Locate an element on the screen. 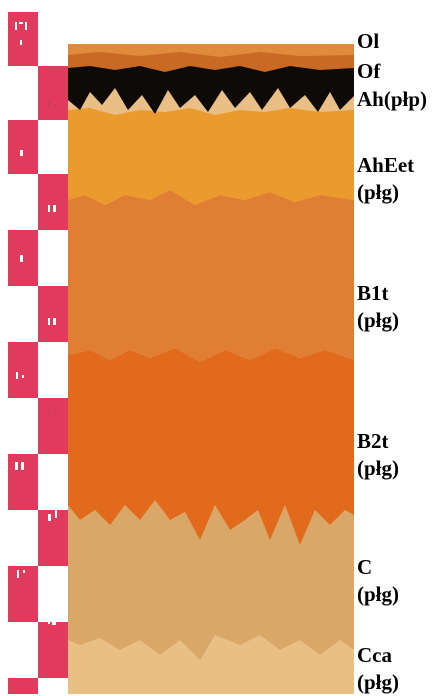 Image resolution: width=446 pixels, height=696 pixels. label-ah: Ah(płp) is located at coordinates (392, 99).